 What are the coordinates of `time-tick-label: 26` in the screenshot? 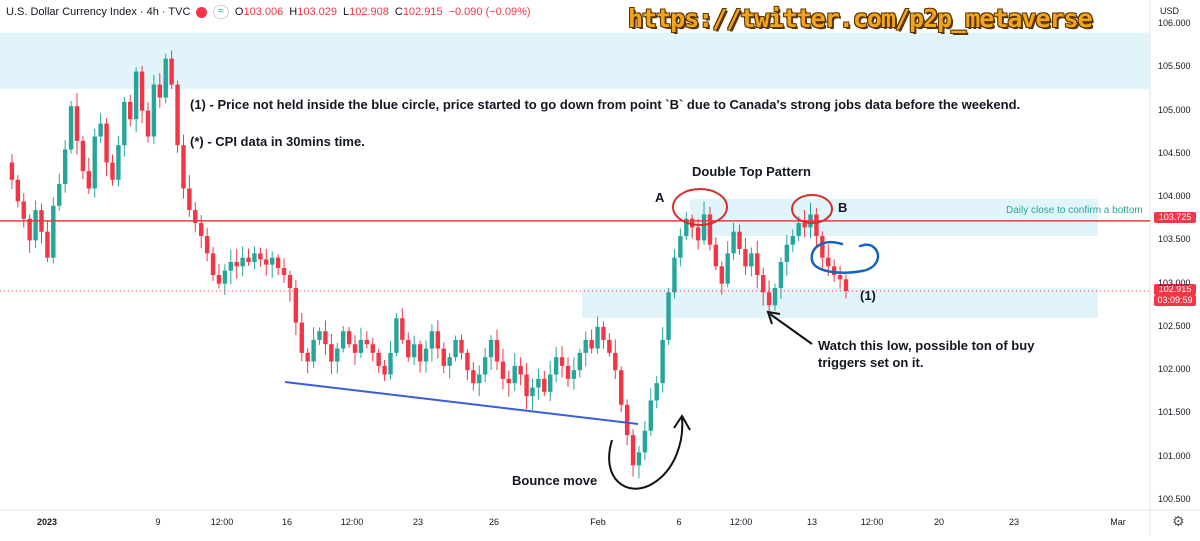 It's located at (494, 522).